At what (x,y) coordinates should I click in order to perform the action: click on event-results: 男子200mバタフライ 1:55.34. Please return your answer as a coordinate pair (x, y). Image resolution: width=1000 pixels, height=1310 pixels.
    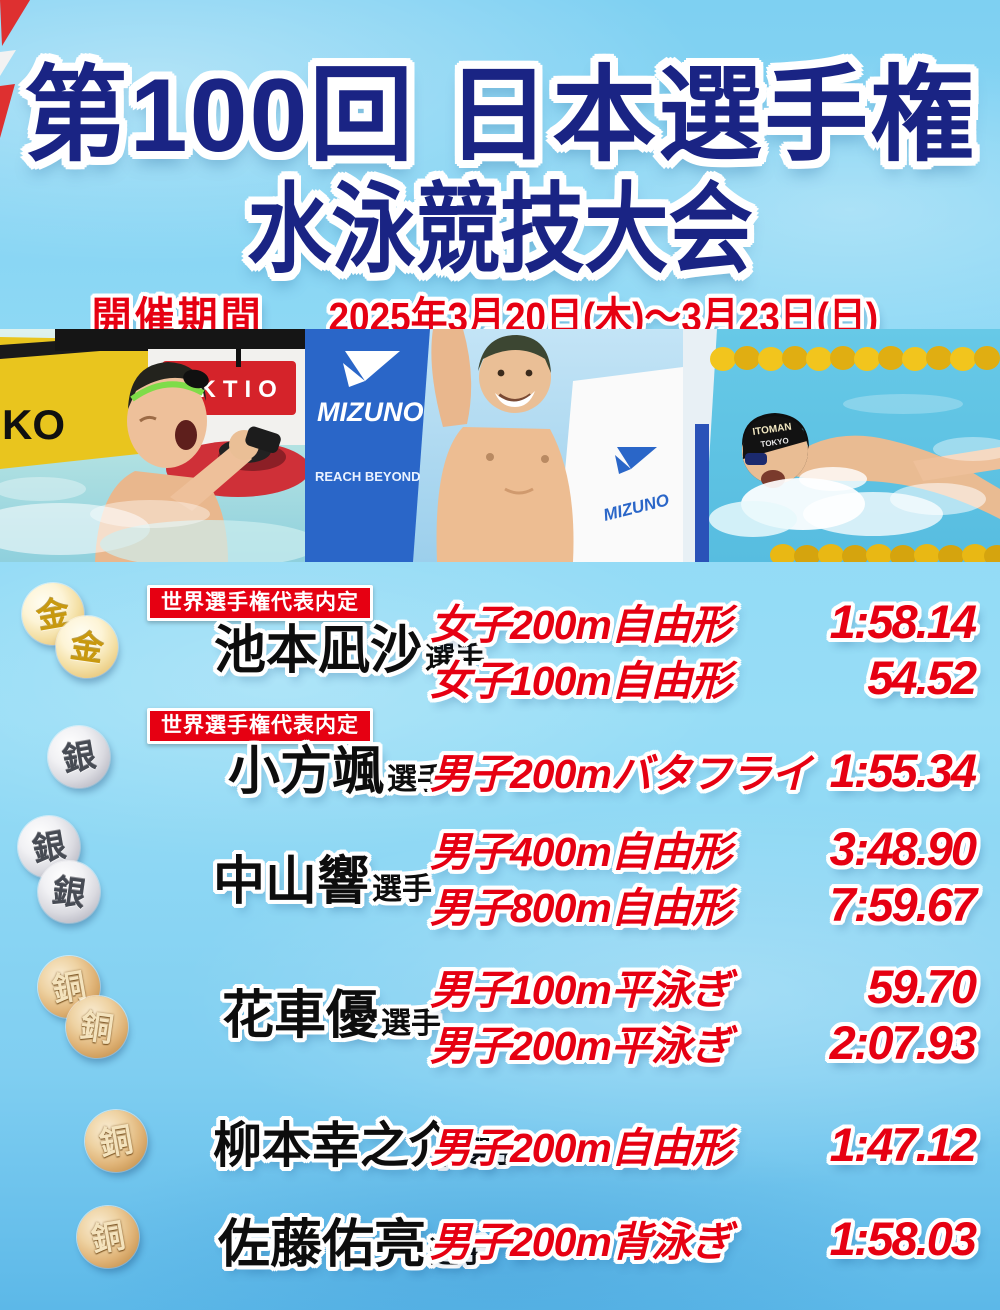
    Looking at the image, I should click on (703, 751).